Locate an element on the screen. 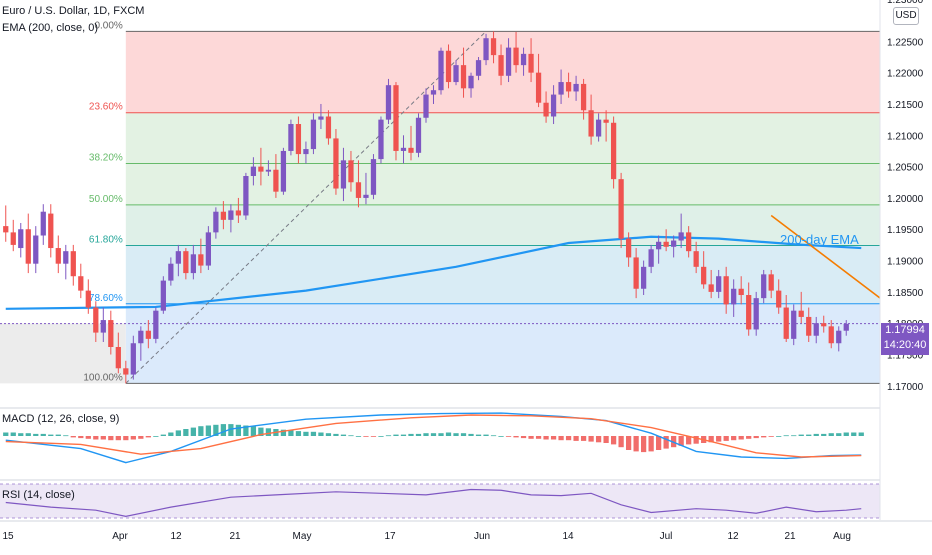 This screenshot has width=932, height=555. fib-zone is located at coordinates (503, 225).